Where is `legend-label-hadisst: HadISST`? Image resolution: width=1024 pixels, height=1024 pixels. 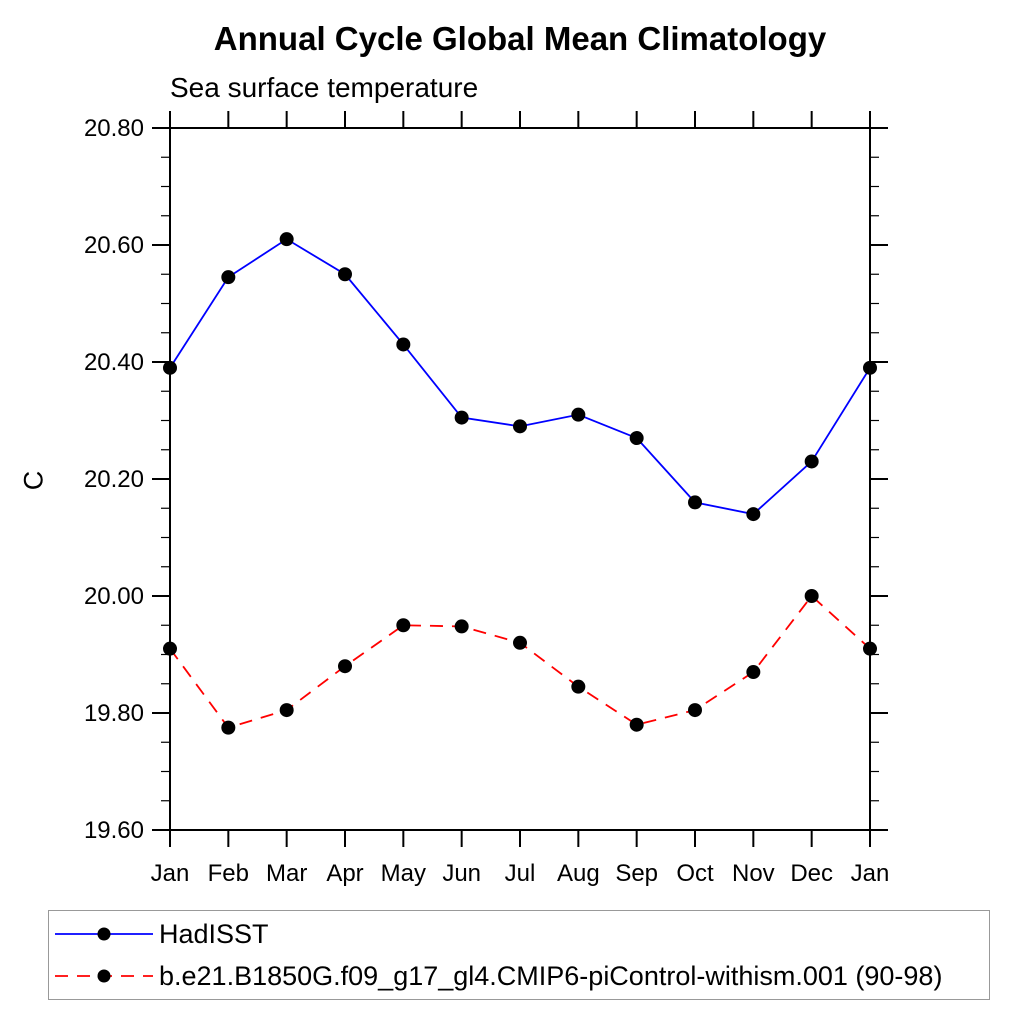 legend-label-hadisst: HadISST is located at coordinates (214, 933).